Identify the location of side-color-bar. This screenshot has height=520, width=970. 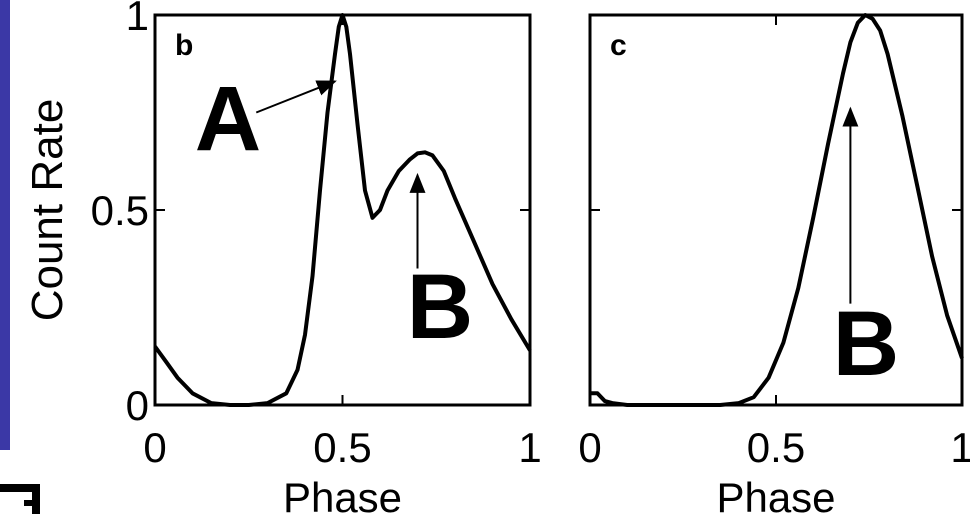
(5, 225).